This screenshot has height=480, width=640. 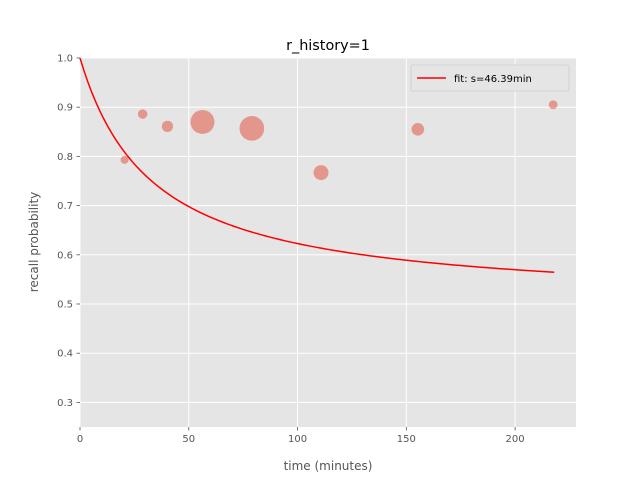 I want to click on x-tick-label: 150, so click(x=406, y=439).